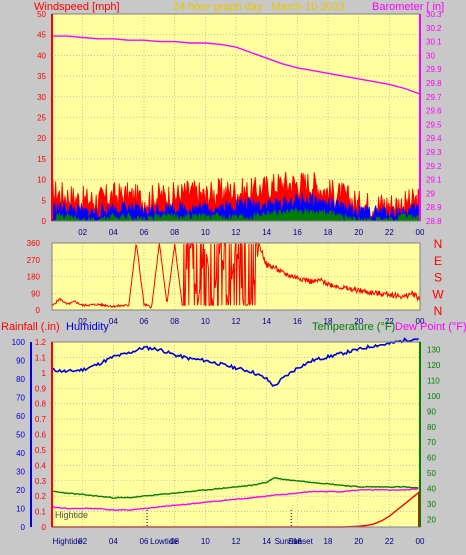 The height and width of the screenshot is (555, 466). I want to click on barometer-tick-label: 29.9, so click(434, 69).